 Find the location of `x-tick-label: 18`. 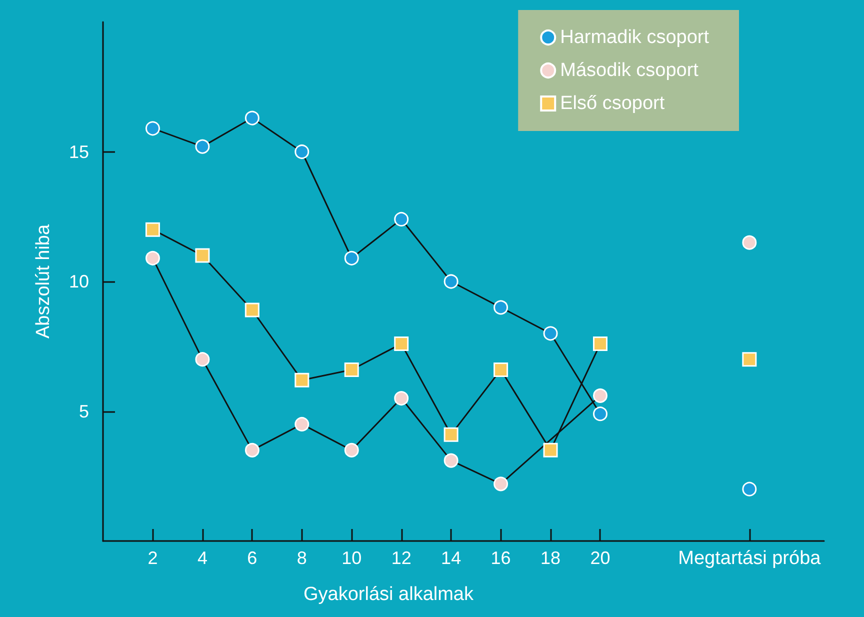

x-tick-label: 18 is located at coordinates (550, 558).